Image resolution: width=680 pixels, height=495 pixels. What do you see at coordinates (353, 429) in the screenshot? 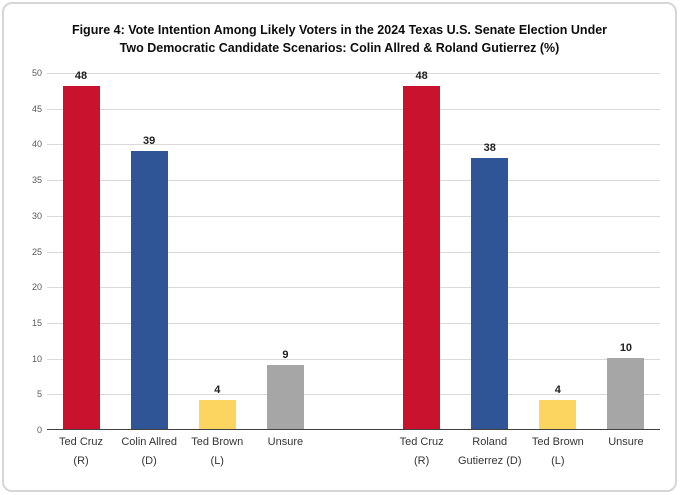
I see `x-axis-line` at bounding box center [353, 429].